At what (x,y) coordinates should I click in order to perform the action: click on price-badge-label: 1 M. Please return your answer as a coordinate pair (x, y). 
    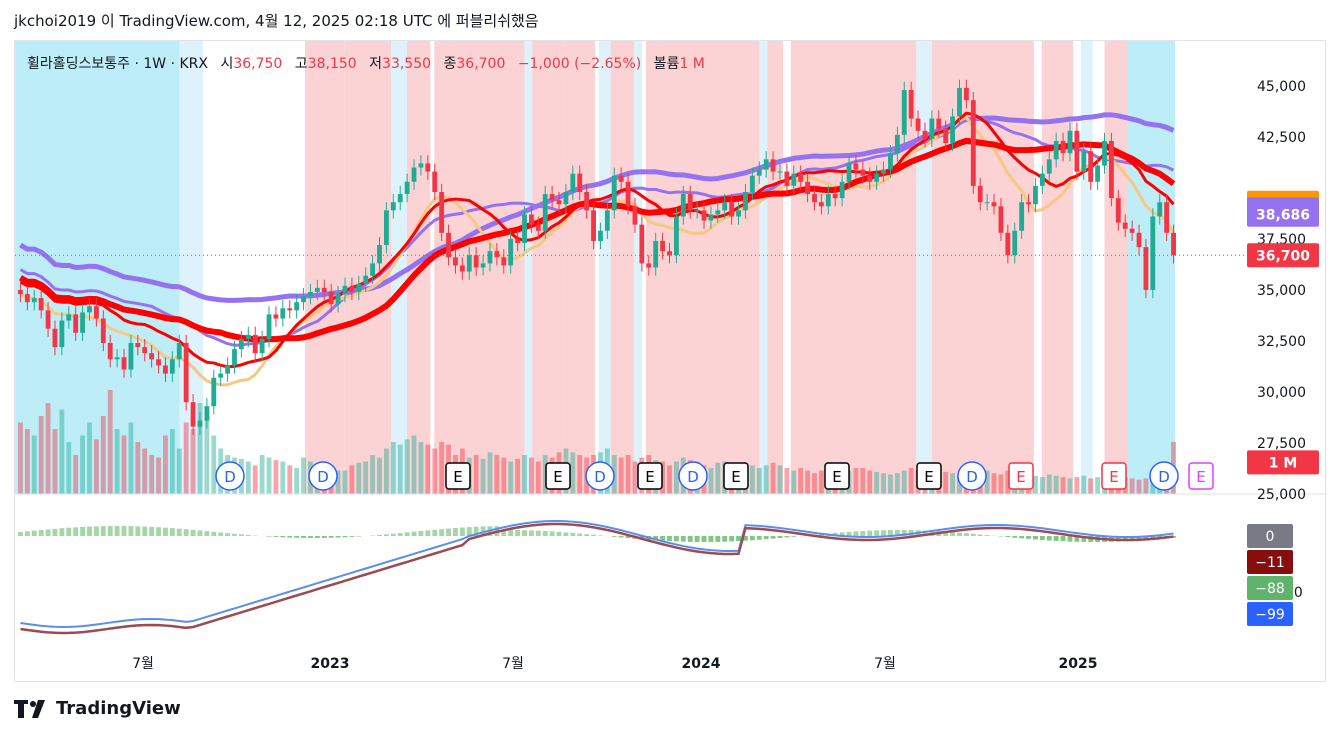
    Looking at the image, I should click on (1283, 463).